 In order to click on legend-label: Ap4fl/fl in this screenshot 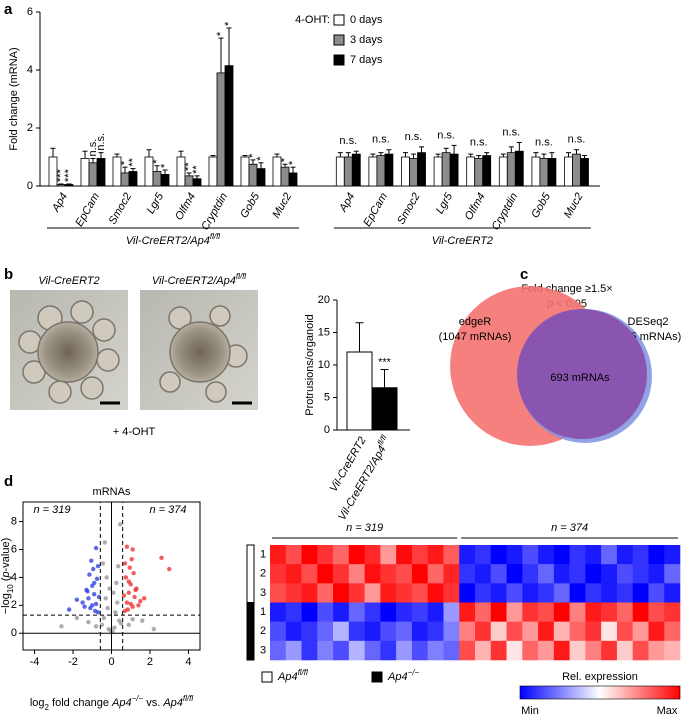, I will do `click(292, 675)`.